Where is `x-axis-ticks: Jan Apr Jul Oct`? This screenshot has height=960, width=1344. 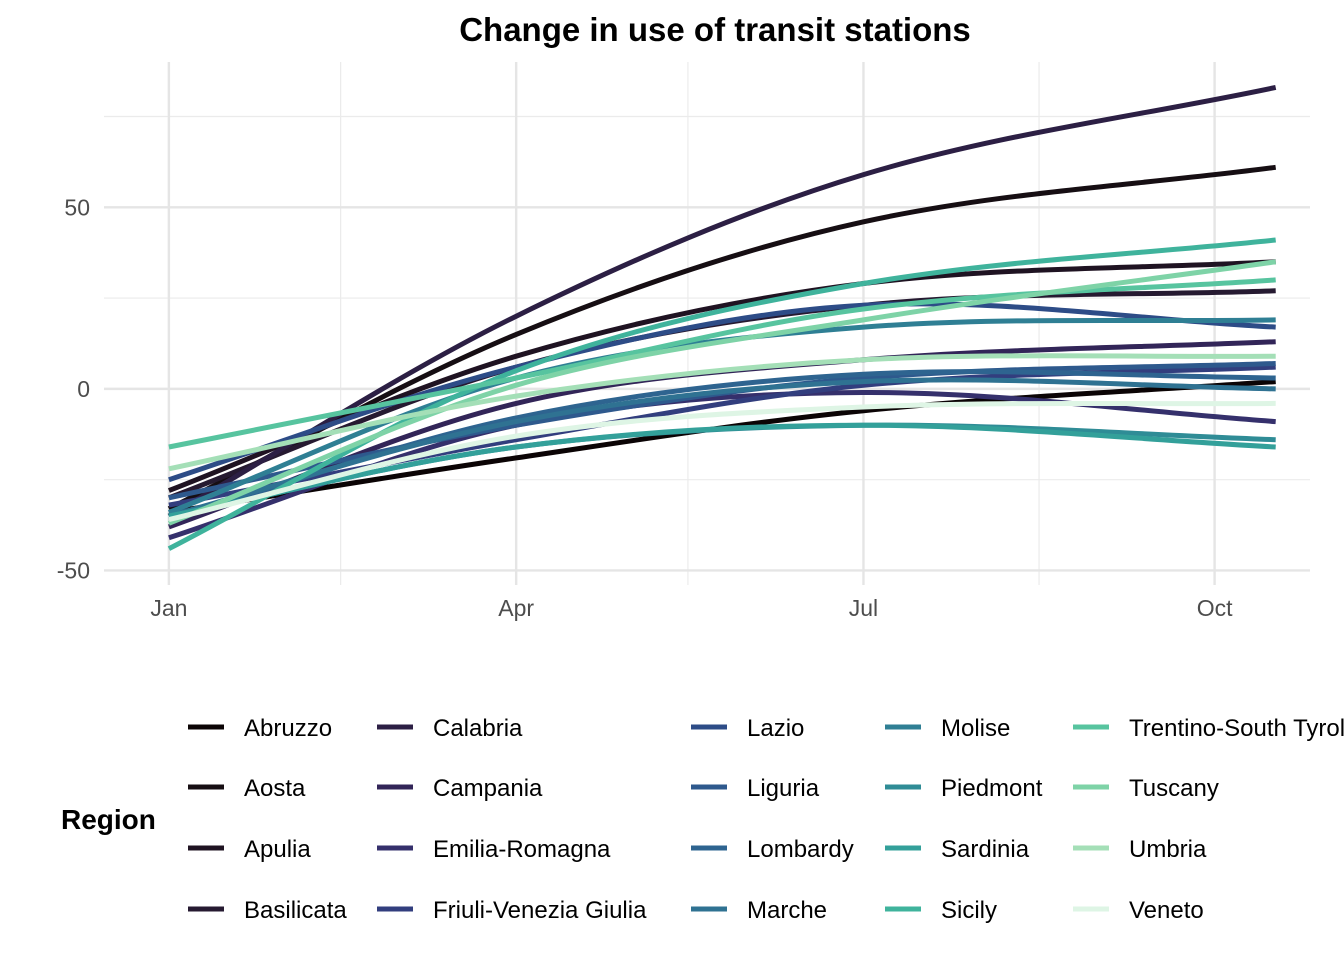
x-axis-ticks: Jan Apr Jul Oct is located at coordinates (691, 608).